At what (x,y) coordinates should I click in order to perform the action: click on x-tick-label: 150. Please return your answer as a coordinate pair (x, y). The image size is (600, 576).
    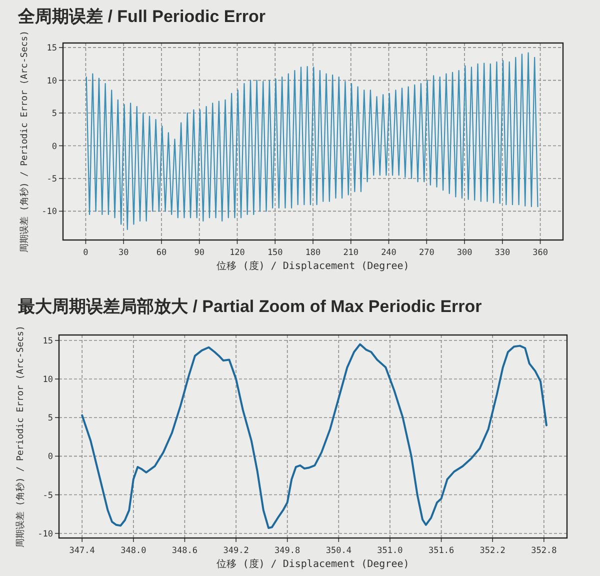
    Looking at the image, I should click on (275, 253).